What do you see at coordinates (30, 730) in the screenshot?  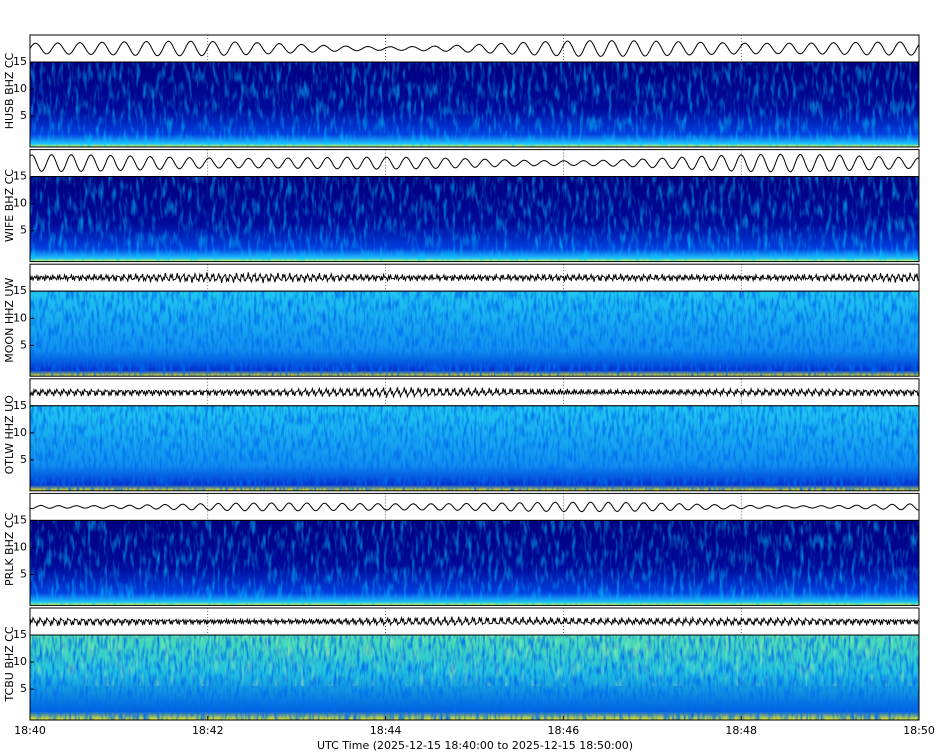 I see `x-tick-label: 18:40` at bounding box center [30, 730].